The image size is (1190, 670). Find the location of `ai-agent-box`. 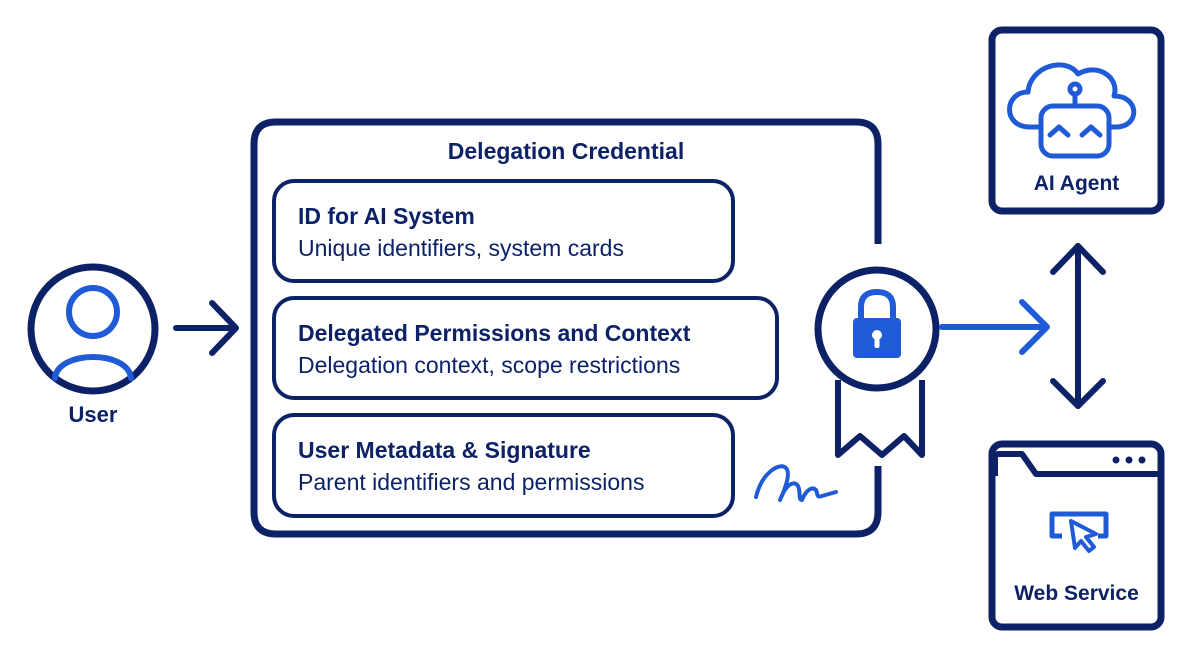

ai-agent-box is located at coordinates (1076, 120).